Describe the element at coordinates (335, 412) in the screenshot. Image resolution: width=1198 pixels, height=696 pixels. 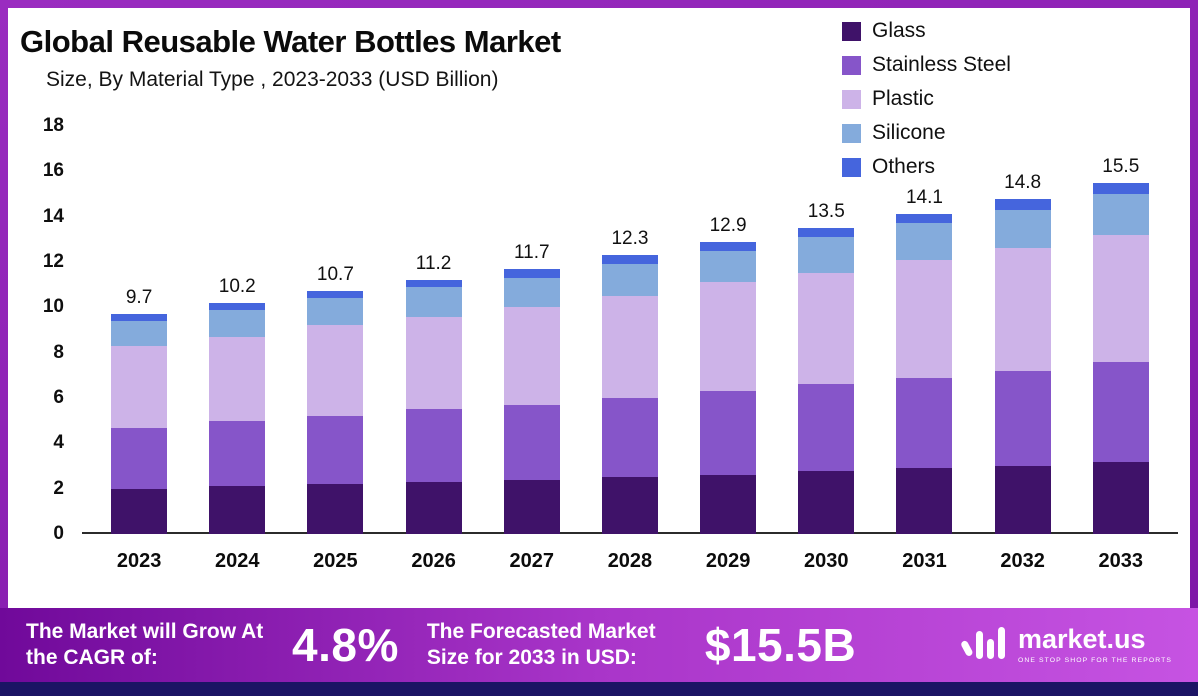
I see `bar-stack-2025` at that location.